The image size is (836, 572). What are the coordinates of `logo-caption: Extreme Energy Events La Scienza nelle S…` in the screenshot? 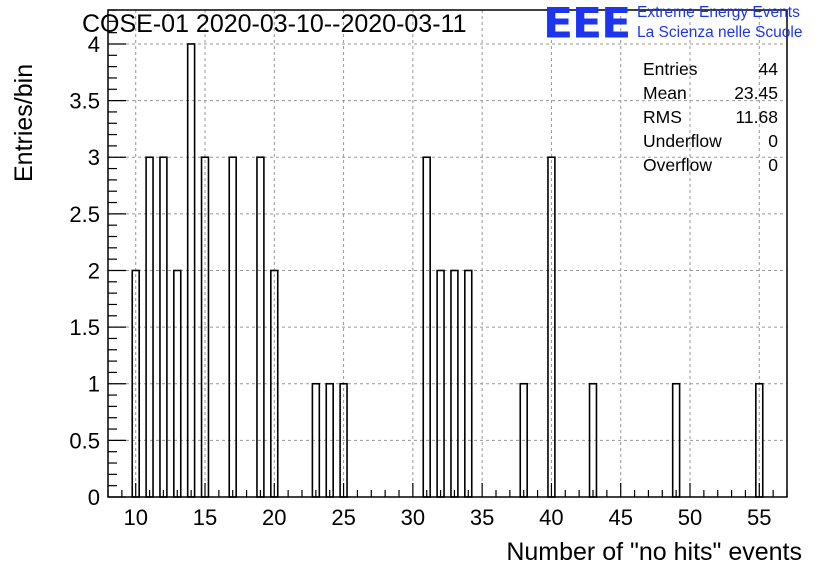 It's located at (719, 23).